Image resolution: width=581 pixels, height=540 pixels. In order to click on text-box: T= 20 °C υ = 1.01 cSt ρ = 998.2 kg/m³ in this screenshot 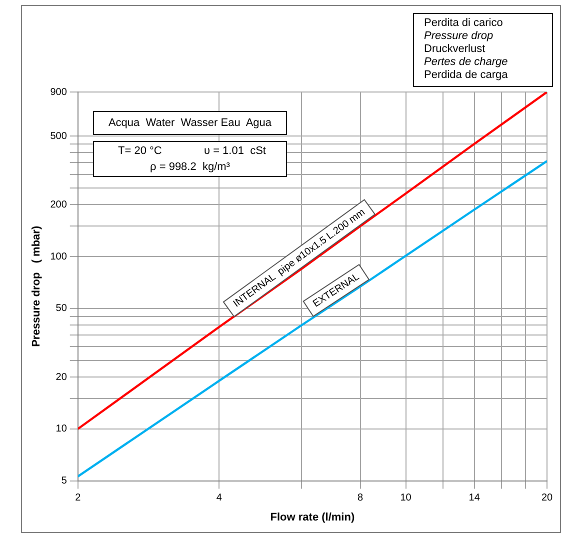, I will do `click(190, 159)`.